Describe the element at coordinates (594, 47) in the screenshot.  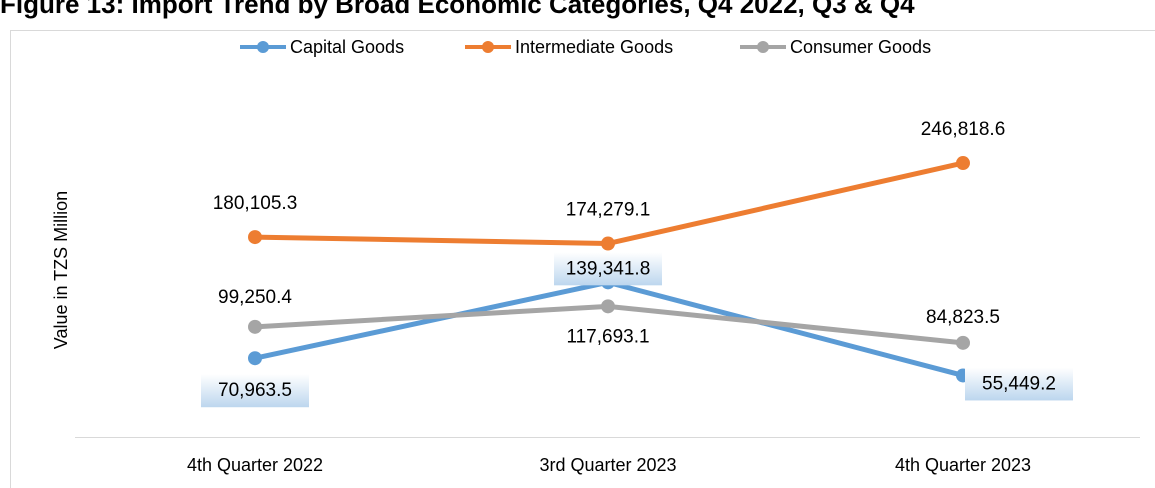
I see `legend-label: Intermediate Goods` at that location.